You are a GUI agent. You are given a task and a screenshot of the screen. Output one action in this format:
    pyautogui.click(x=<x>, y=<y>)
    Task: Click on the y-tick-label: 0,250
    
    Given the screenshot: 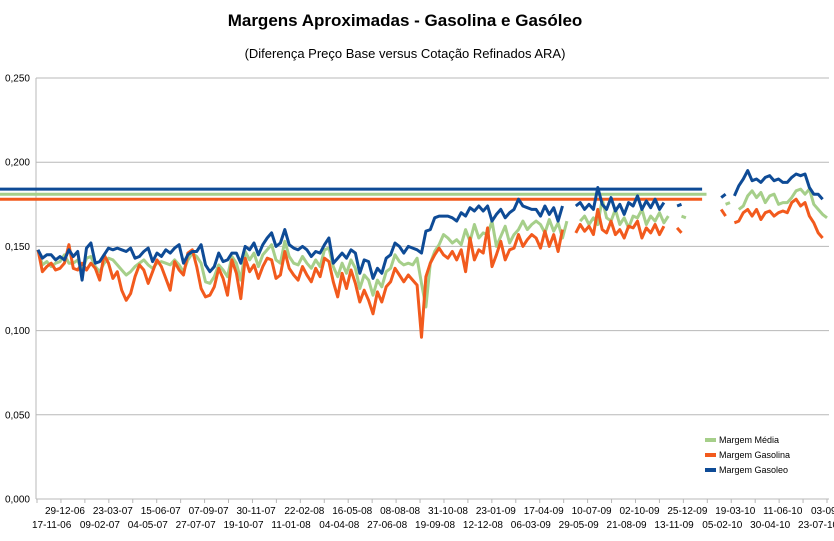 What is the action you would take?
    pyautogui.click(x=17, y=79)
    